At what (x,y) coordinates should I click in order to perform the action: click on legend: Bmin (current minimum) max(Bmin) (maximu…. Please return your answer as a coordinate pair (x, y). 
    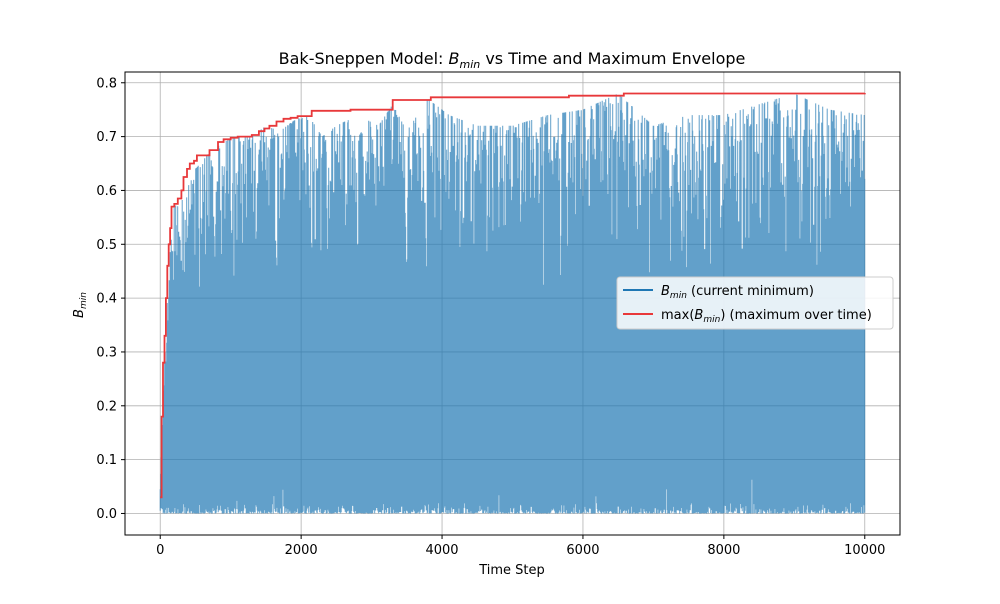
    Looking at the image, I should click on (755, 303).